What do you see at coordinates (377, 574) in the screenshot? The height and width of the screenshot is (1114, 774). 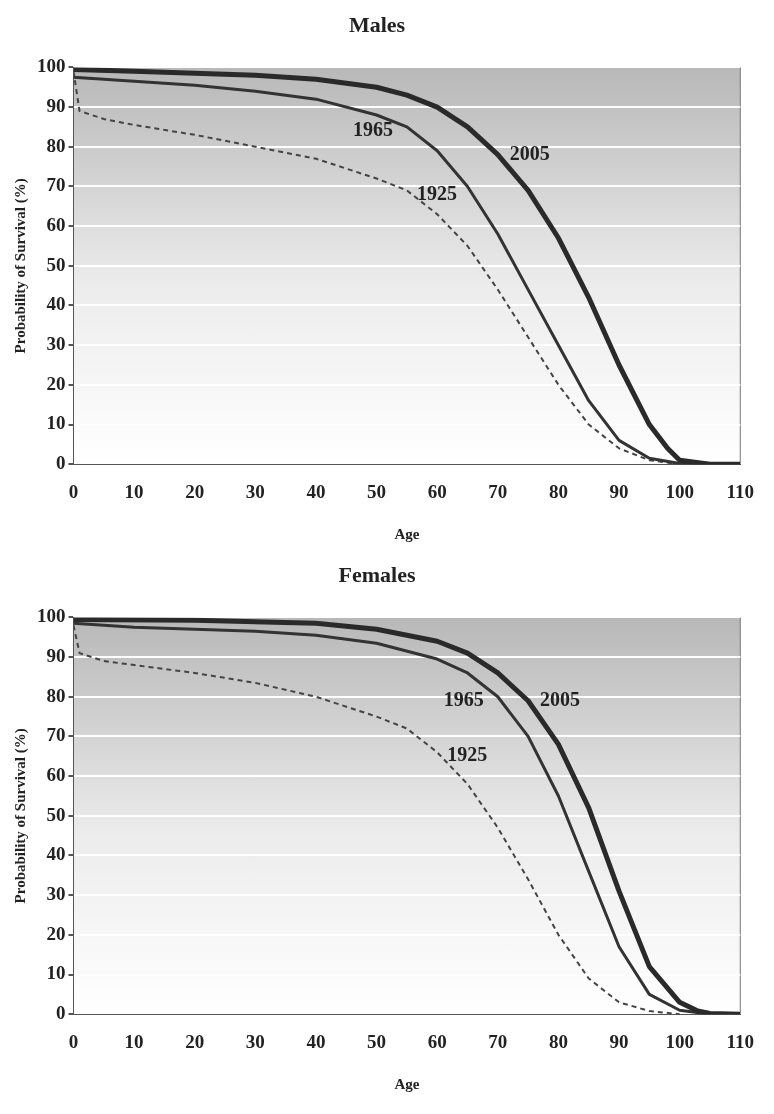 I see `chart-title: Females` at bounding box center [377, 574].